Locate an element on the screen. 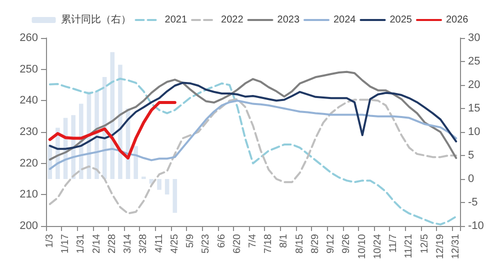 This screenshot has height=272, width=500. x-tick-label: 8/29 is located at coordinates (315, 244).